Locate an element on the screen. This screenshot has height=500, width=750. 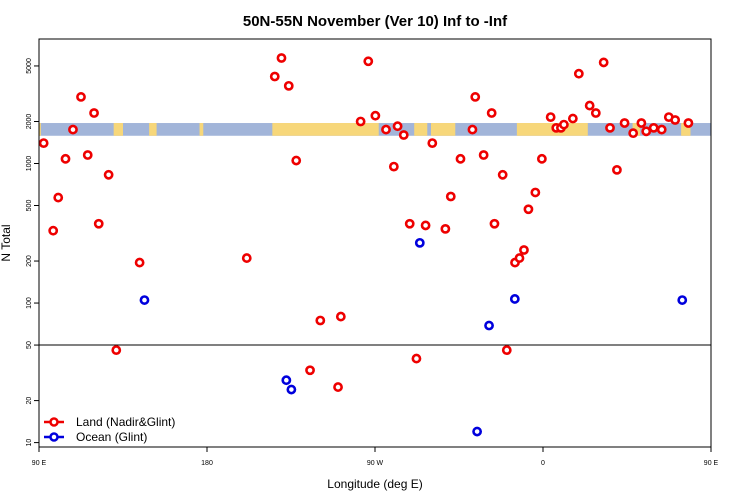
y-axis-label: N Total is located at coordinates (6, 242).